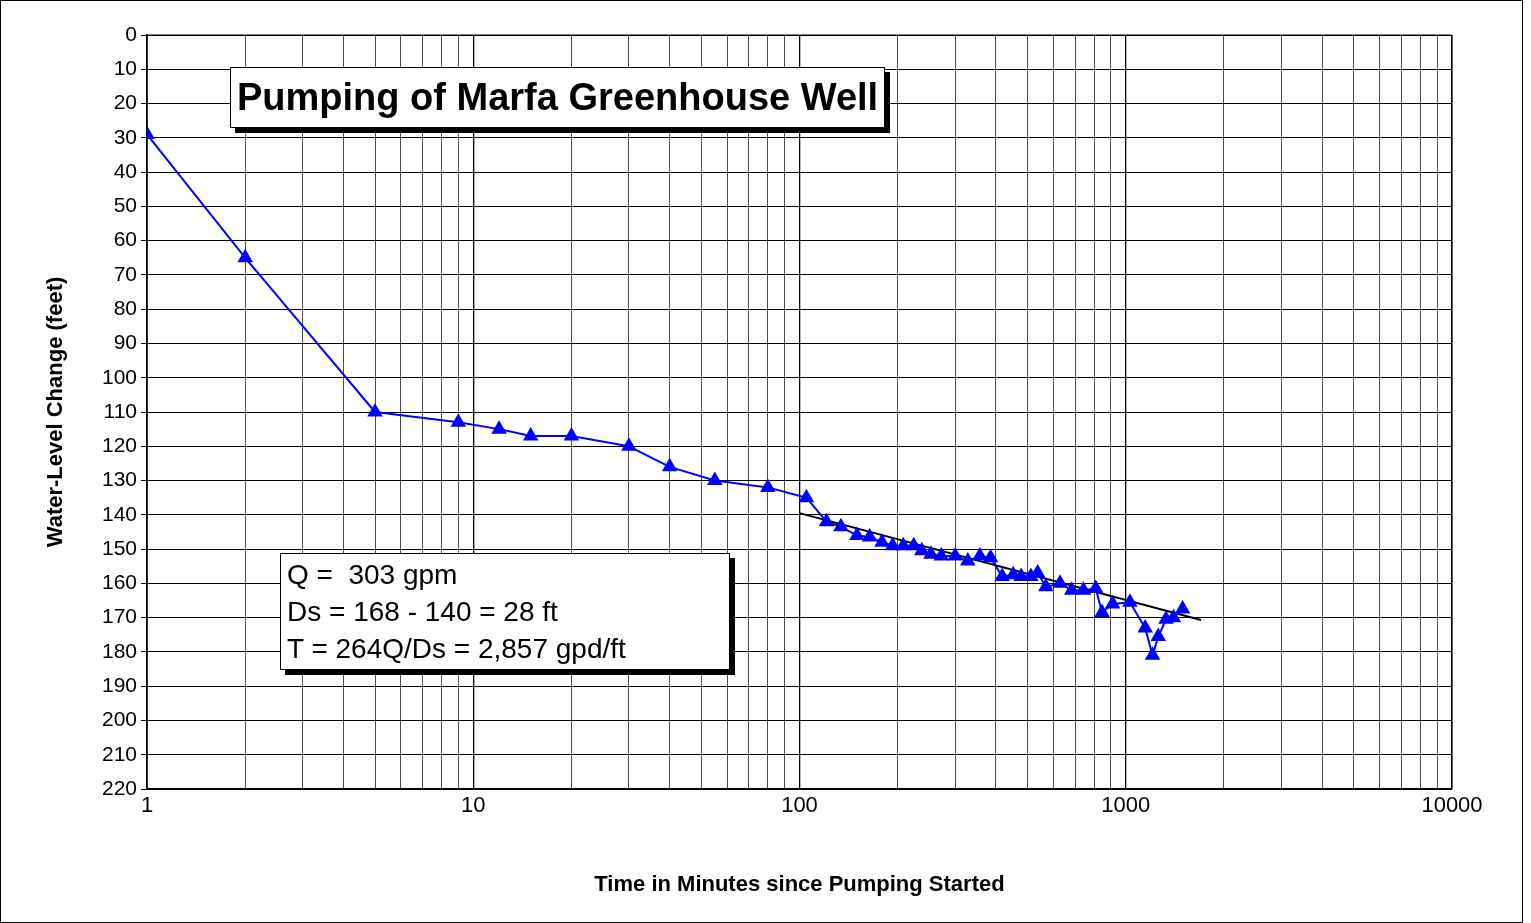  I want to click on x-tick-label: 10000, so click(1452, 805).